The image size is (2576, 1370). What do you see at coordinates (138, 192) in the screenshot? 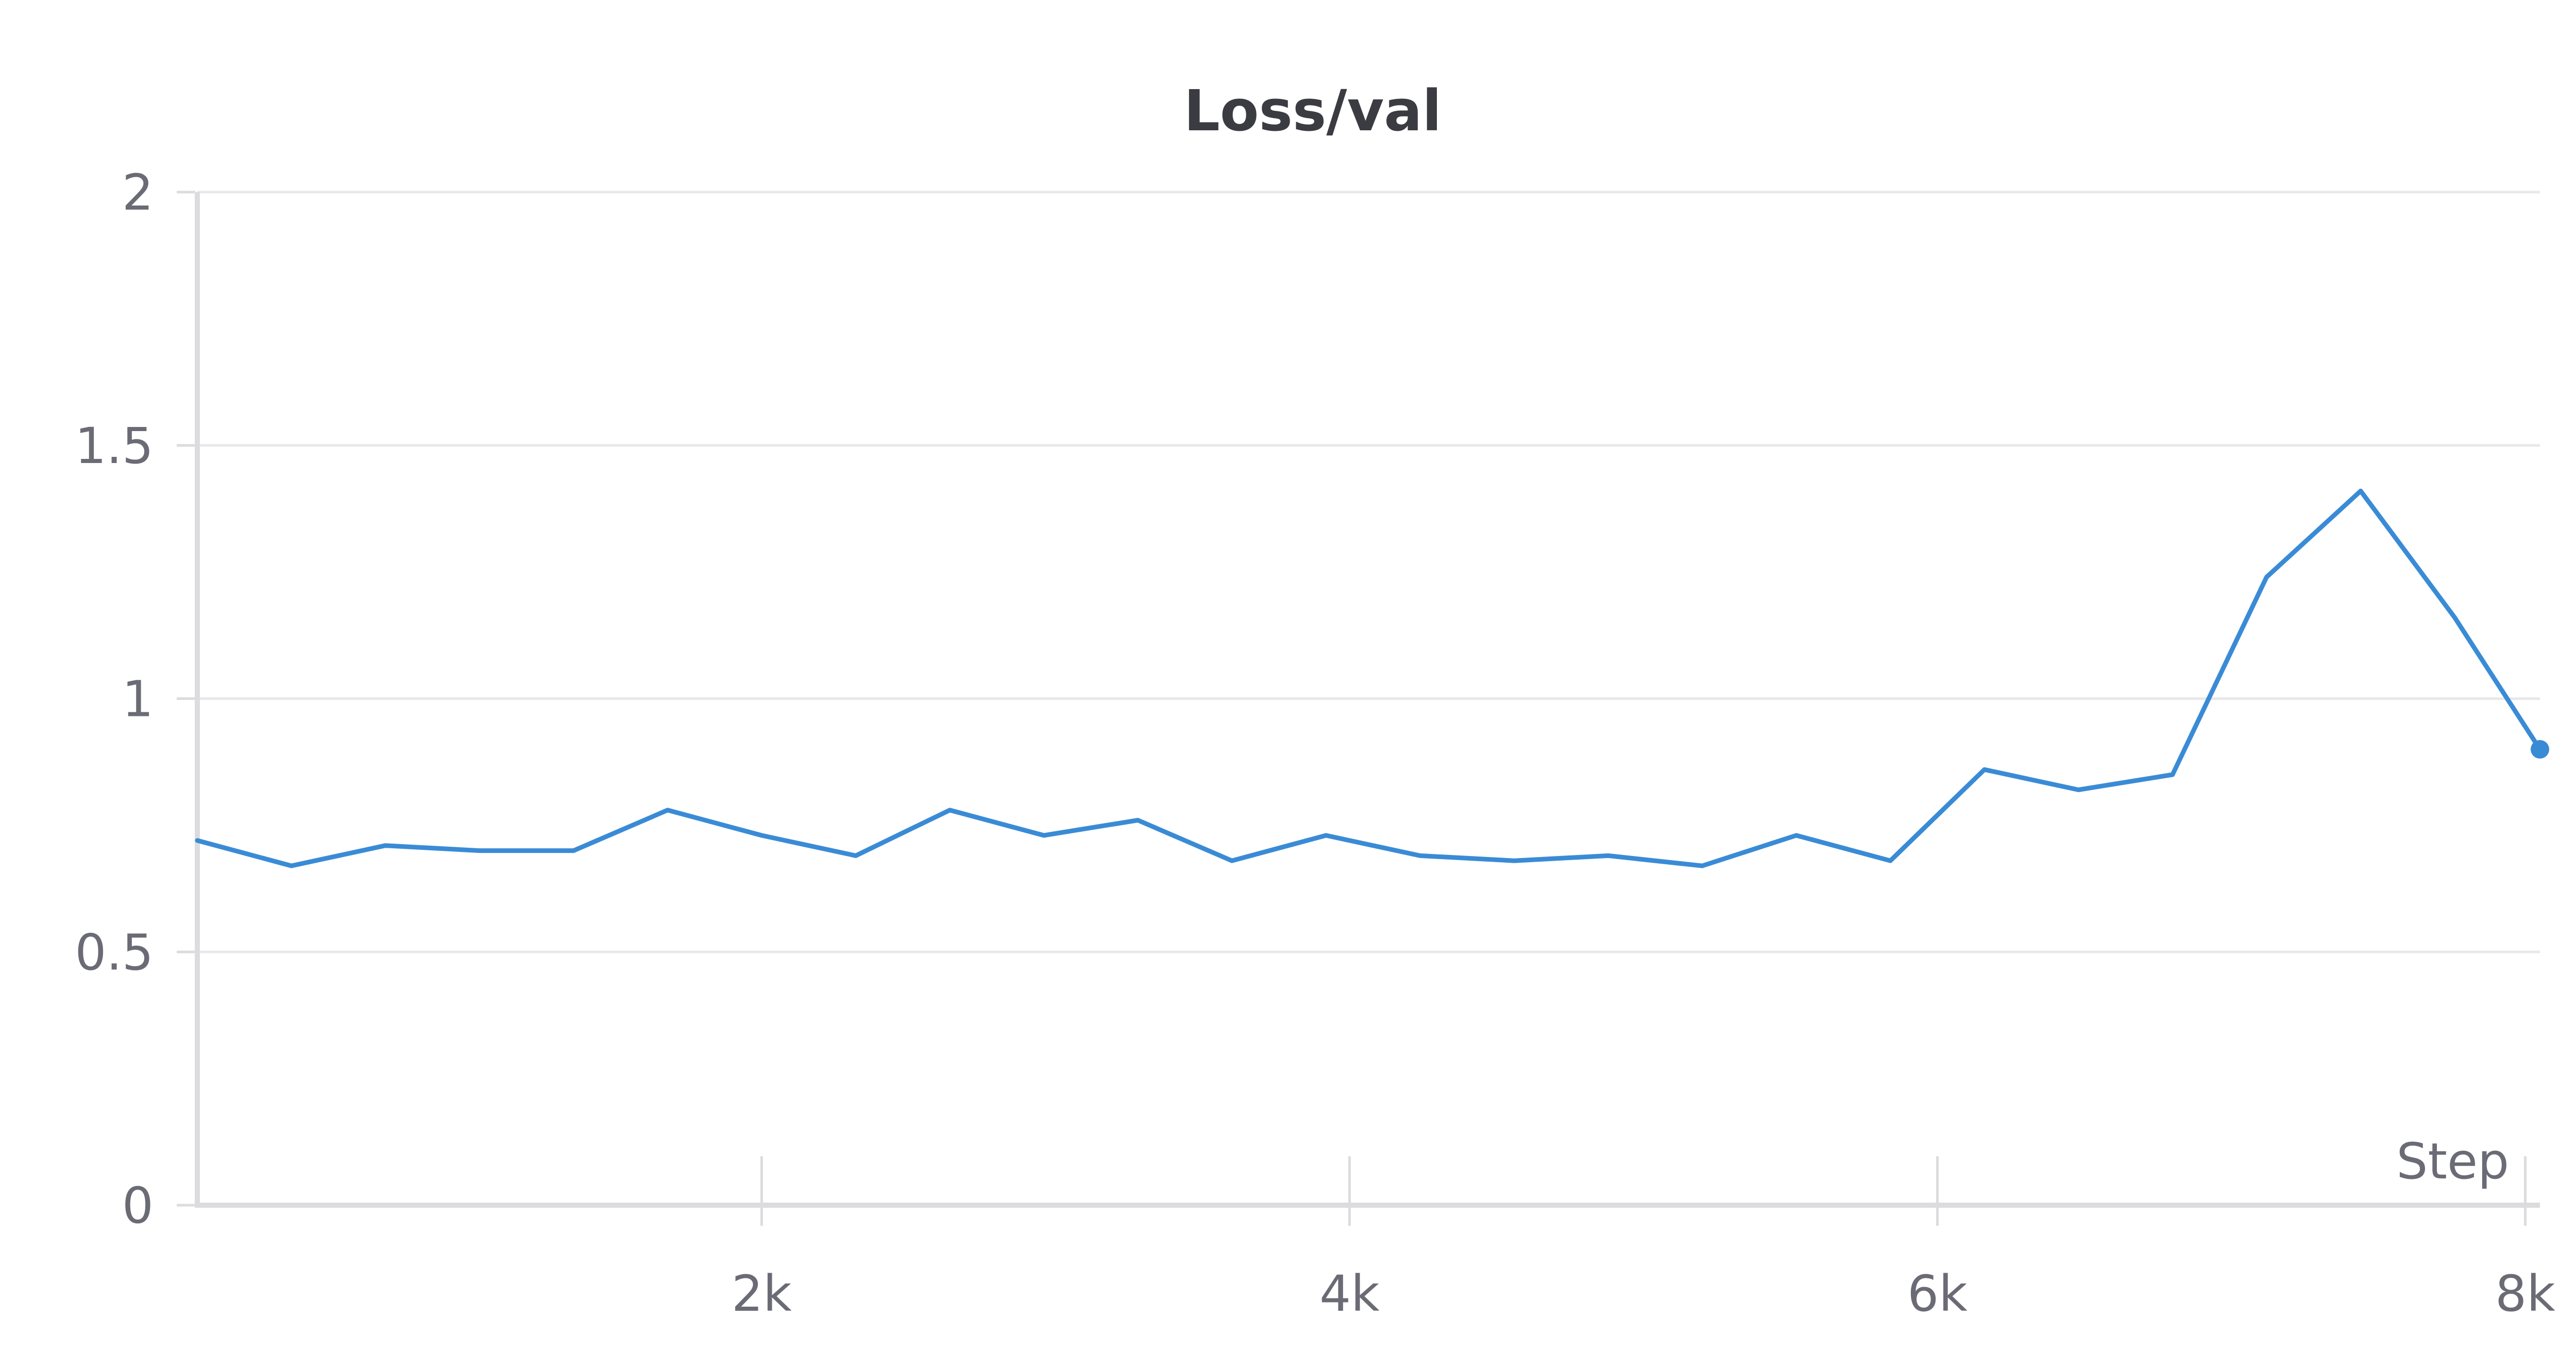
I see `y-tick-label: 2` at bounding box center [138, 192].